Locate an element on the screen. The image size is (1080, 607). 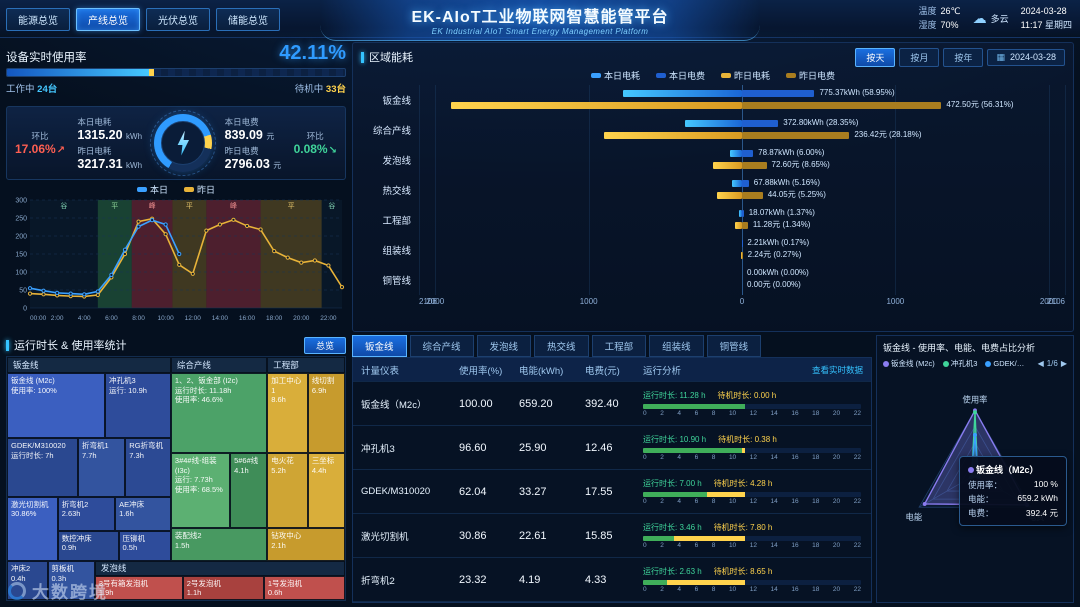
treemap-block-3: 折弯机1 7.7h is located at coordinates (101, 467).